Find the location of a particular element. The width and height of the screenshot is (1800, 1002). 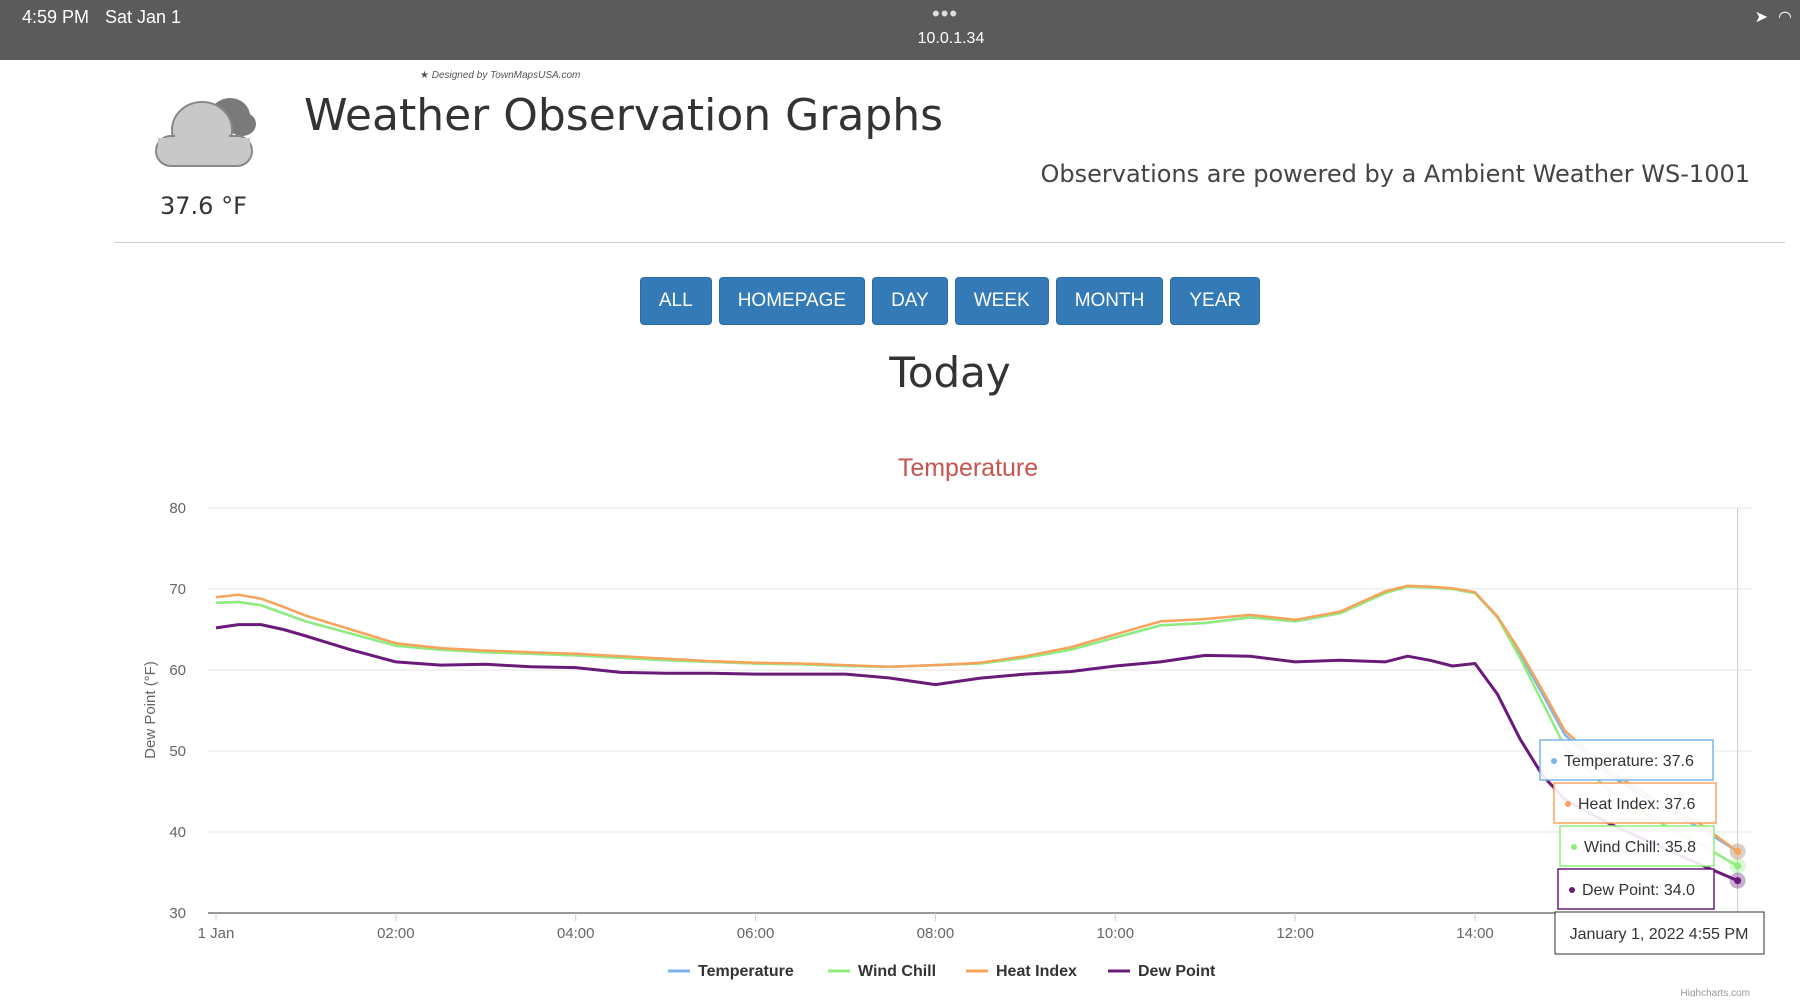

status-icons: ➤ ◠ is located at coordinates (1773, 17).